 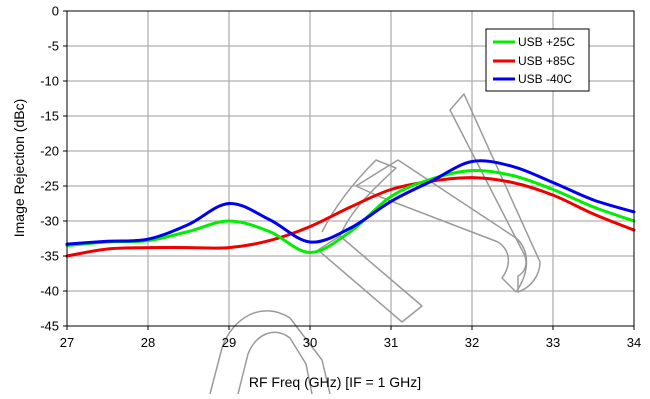 I want to click on watermark-stroke-middle, so click(x=370, y=279).